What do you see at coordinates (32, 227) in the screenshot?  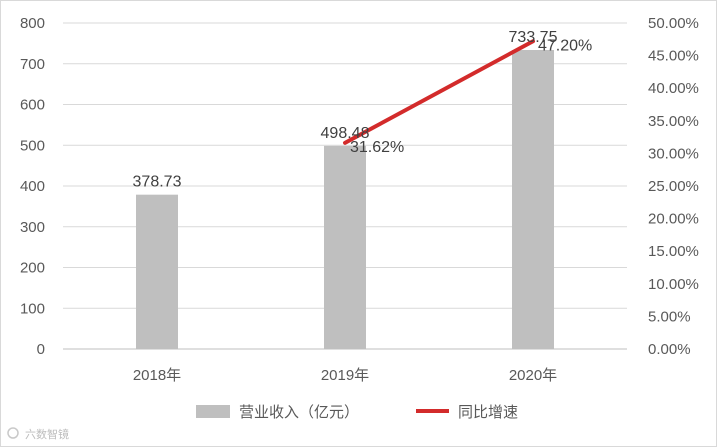 I see `y-tick-label: 300` at bounding box center [32, 227].